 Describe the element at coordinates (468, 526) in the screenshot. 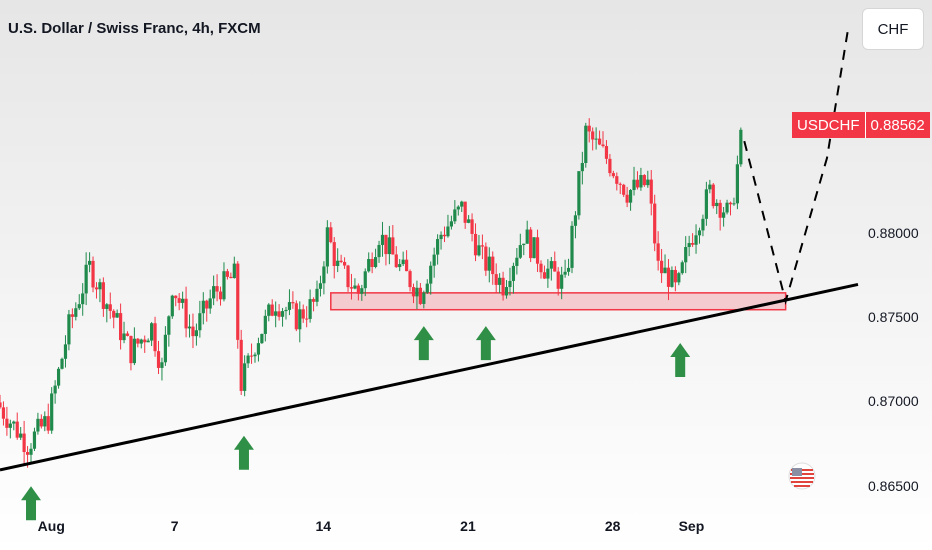

I see `x-tick-label: 21` at that location.